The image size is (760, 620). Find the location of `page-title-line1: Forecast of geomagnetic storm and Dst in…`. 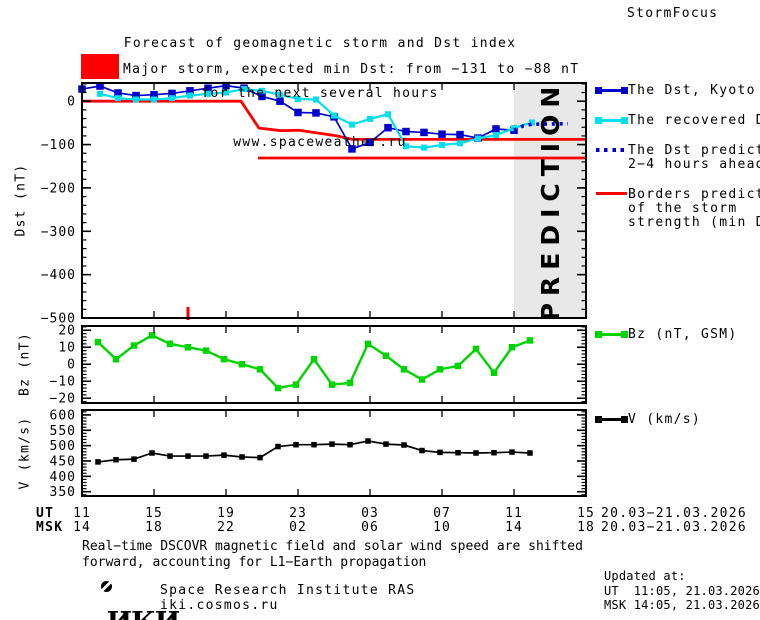

page-title-line1: Forecast of geomagnetic storm and Dst in… is located at coordinates (320, 43).